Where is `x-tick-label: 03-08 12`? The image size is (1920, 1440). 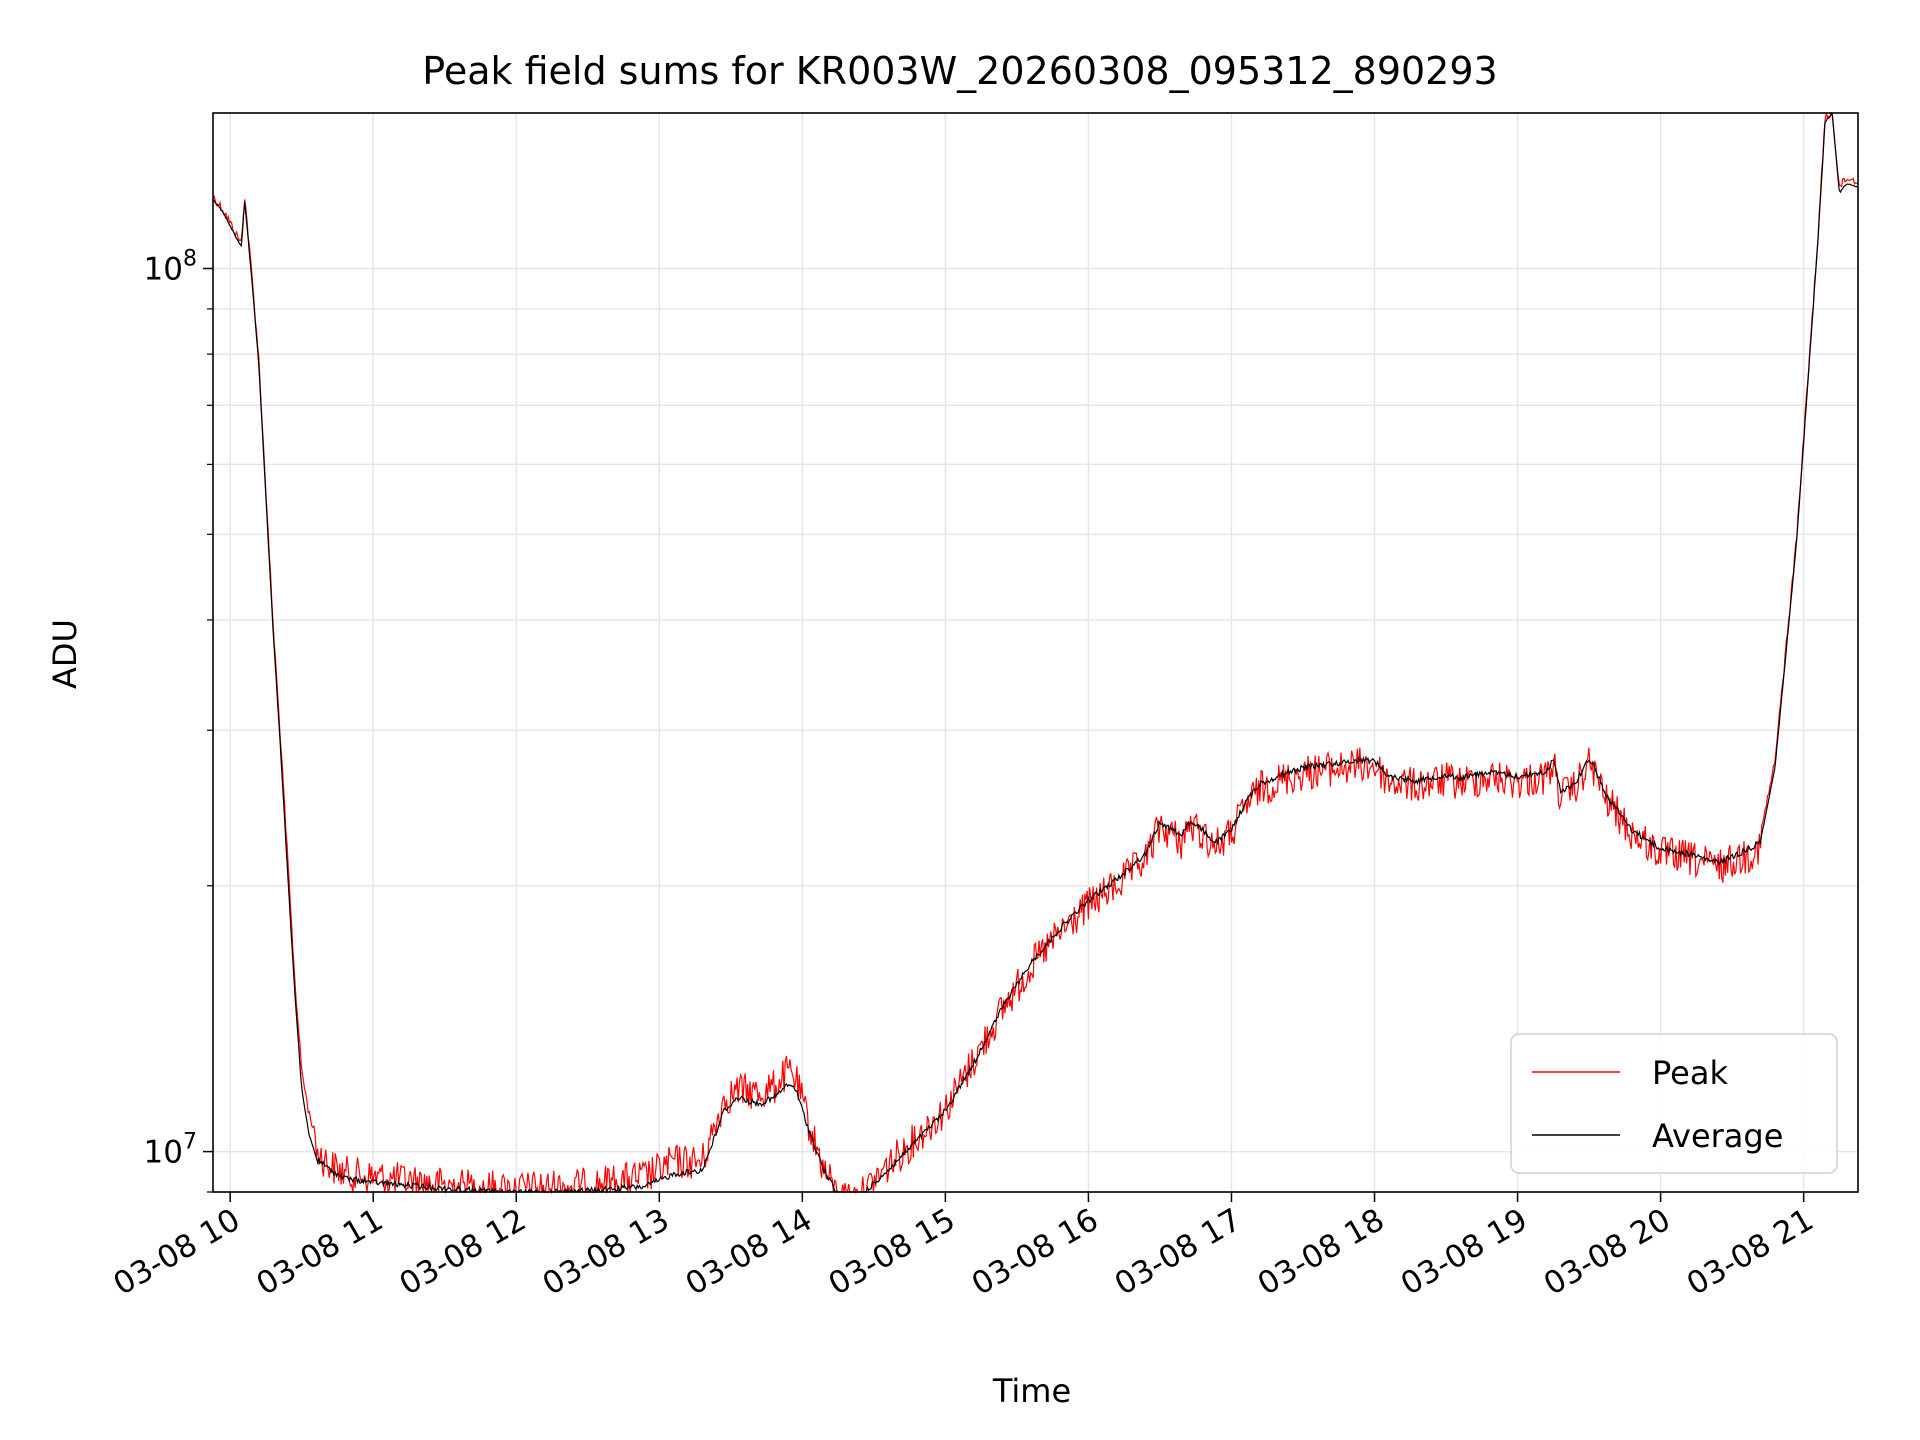 x-tick-label: 03-08 12 is located at coordinates (463, 1252).